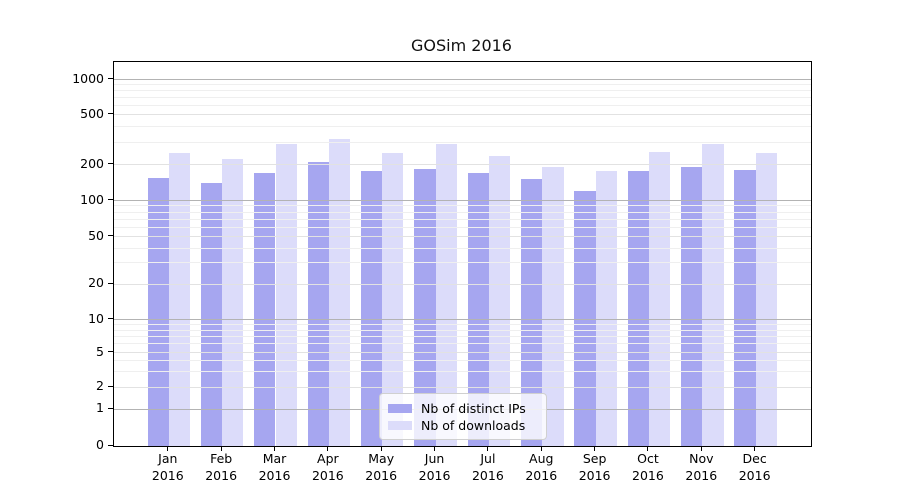 This screenshot has width=900, height=500. Describe the element at coordinates (754, 467) in the screenshot. I see `x-tick-label-dec: Dec 2016` at that location.